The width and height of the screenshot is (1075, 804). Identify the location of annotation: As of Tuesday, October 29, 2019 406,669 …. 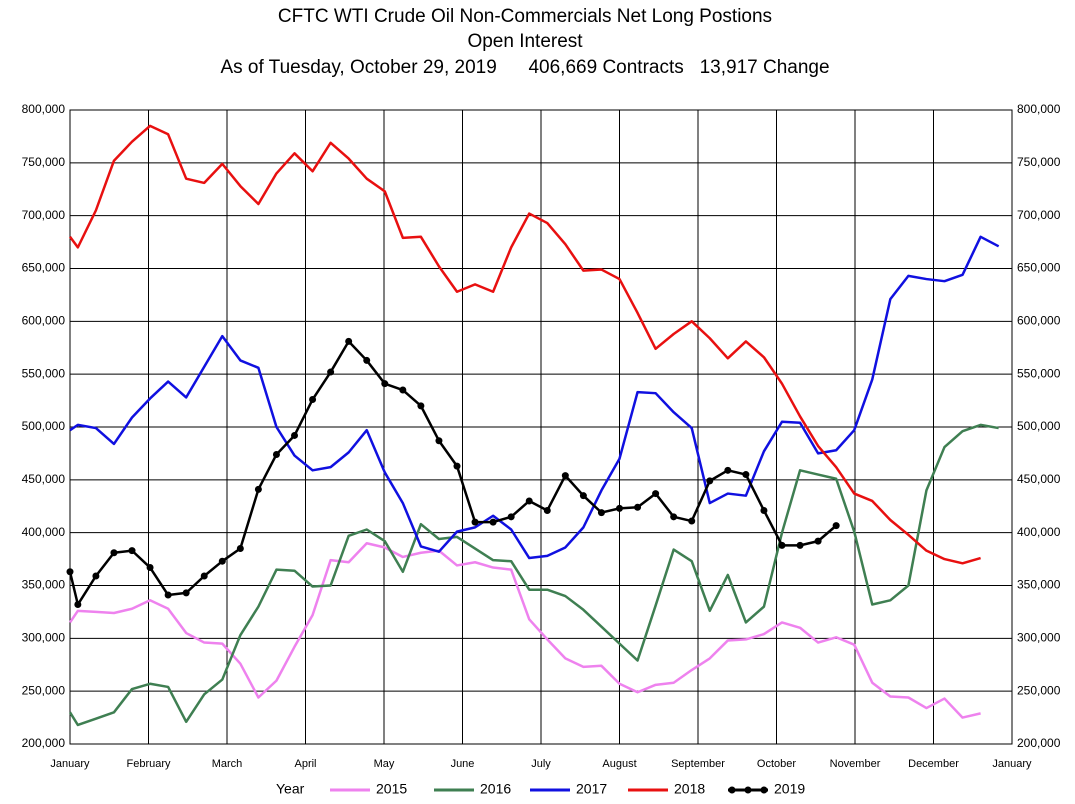
(524, 67).